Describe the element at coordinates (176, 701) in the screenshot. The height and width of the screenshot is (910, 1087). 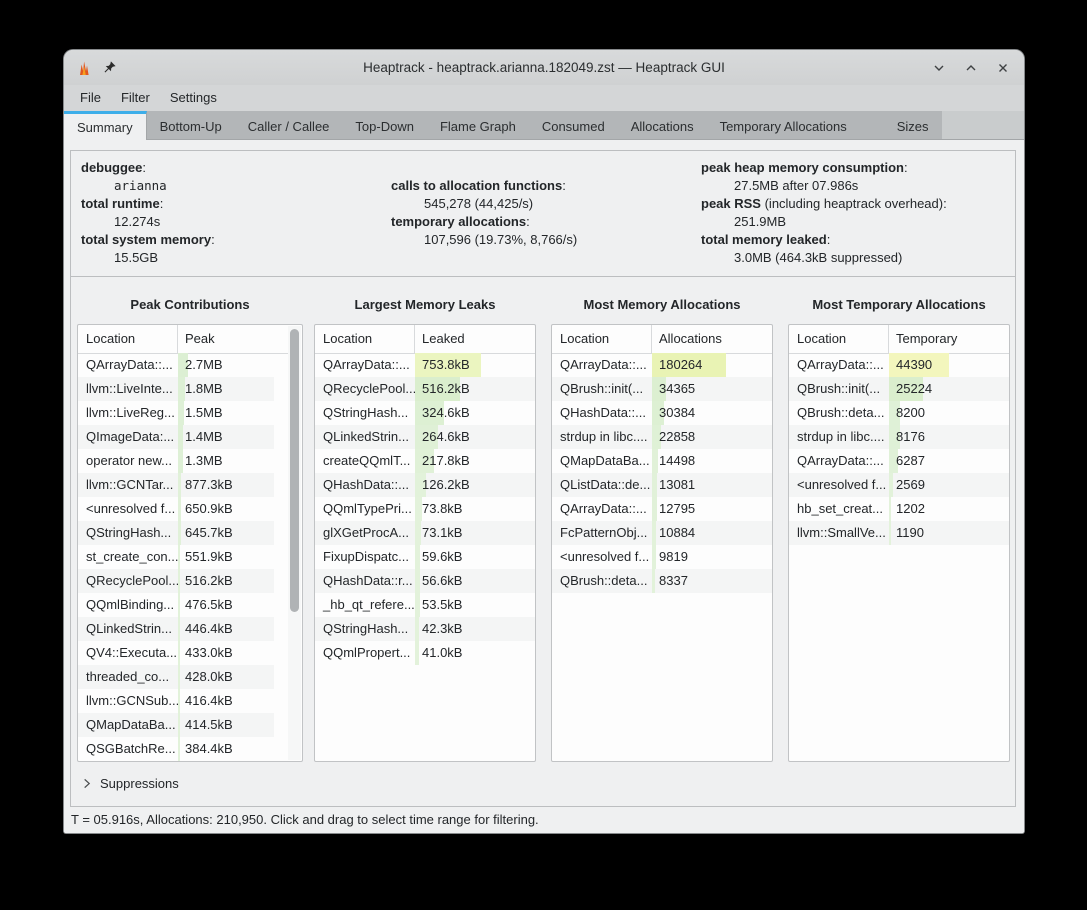
I see `table-row: llvm::GCNSub... 416.4kB` at that location.